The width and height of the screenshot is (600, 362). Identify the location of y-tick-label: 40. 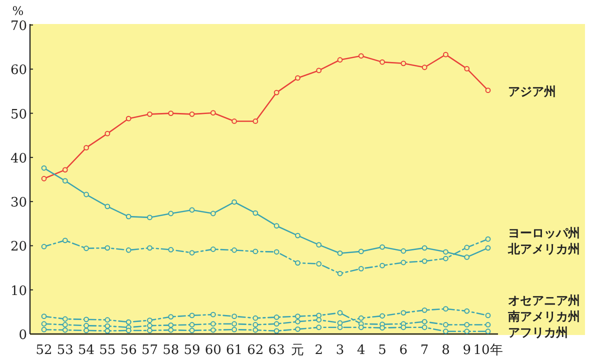
(18, 158).